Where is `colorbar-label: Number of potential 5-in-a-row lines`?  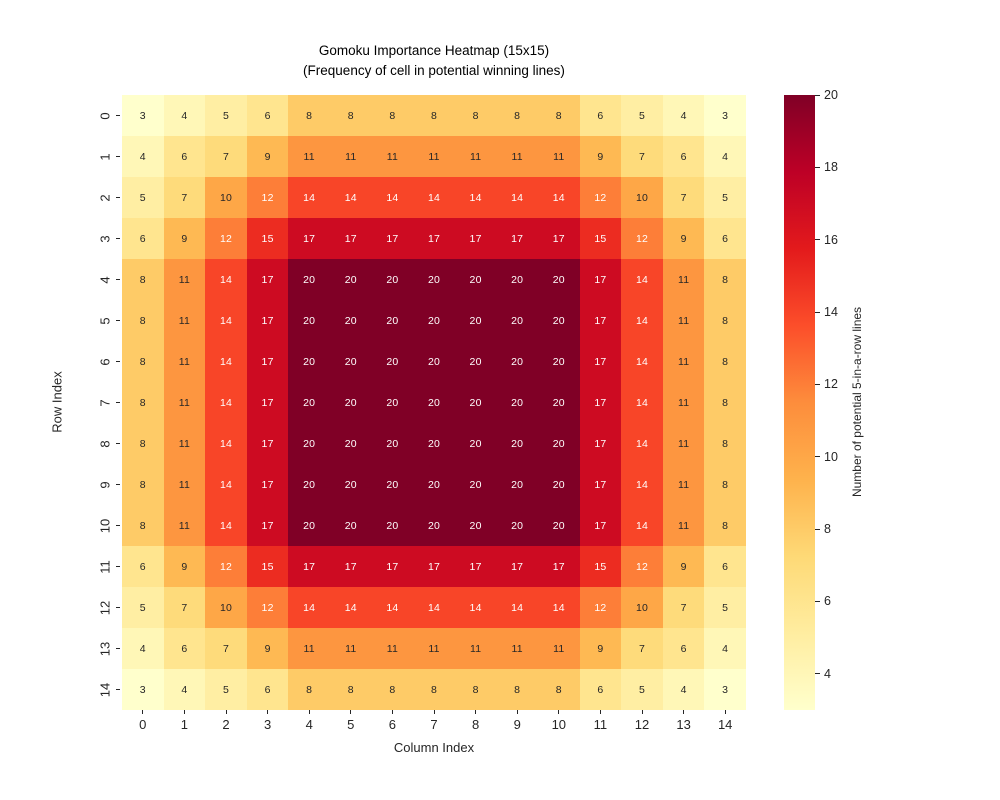
colorbar-label: Number of potential 5-in-a-row lines is located at coordinates (857, 402).